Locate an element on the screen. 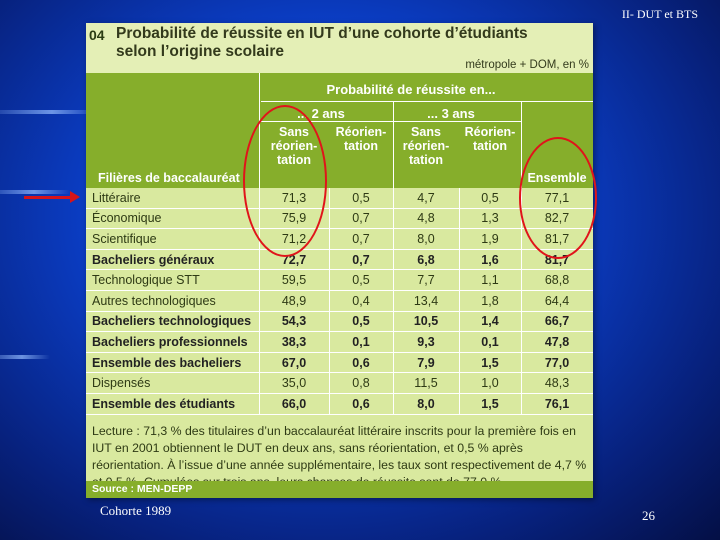  cell-value: 6,8 is located at coordinates (426, 260).